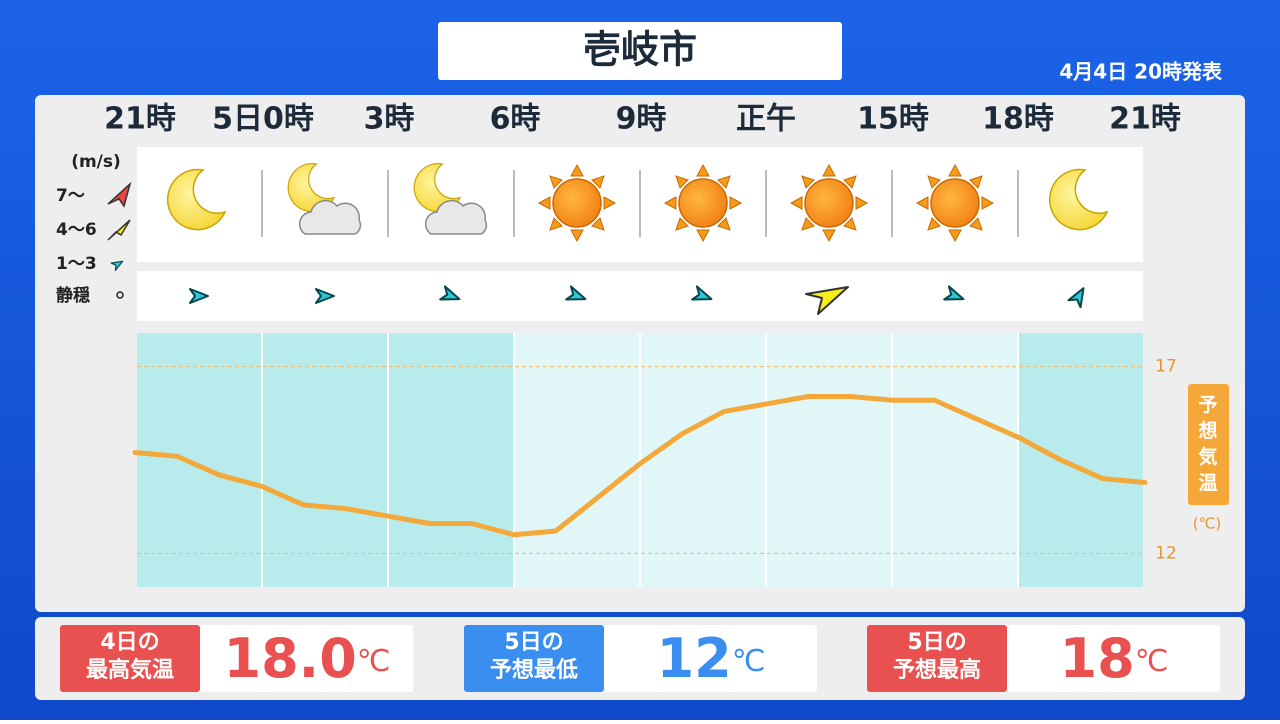  Describe the element at coordinates (1166, 553) in the screenshot. I see `y-tick-label: 12` at that location.